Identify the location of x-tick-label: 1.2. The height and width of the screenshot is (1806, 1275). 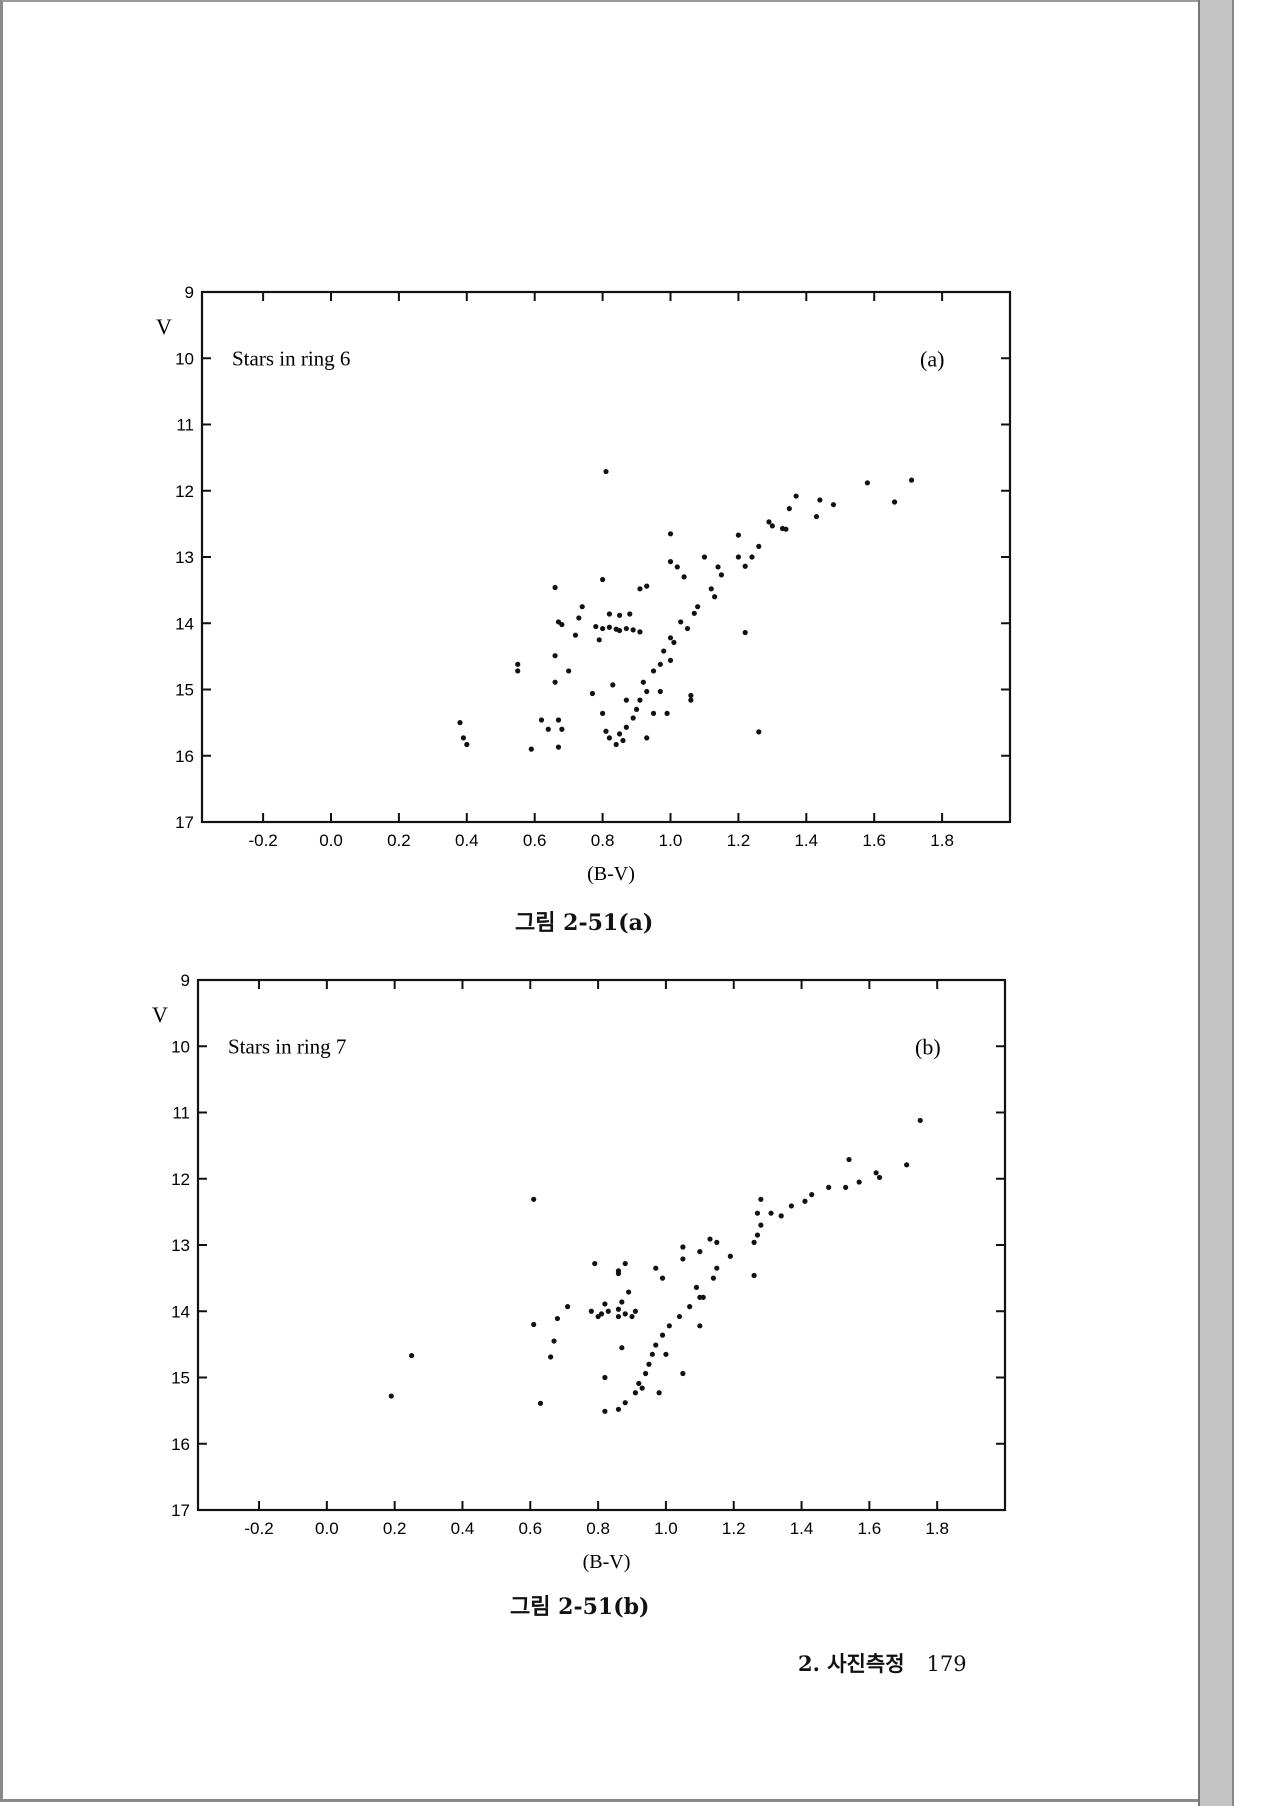
(734, 1528).